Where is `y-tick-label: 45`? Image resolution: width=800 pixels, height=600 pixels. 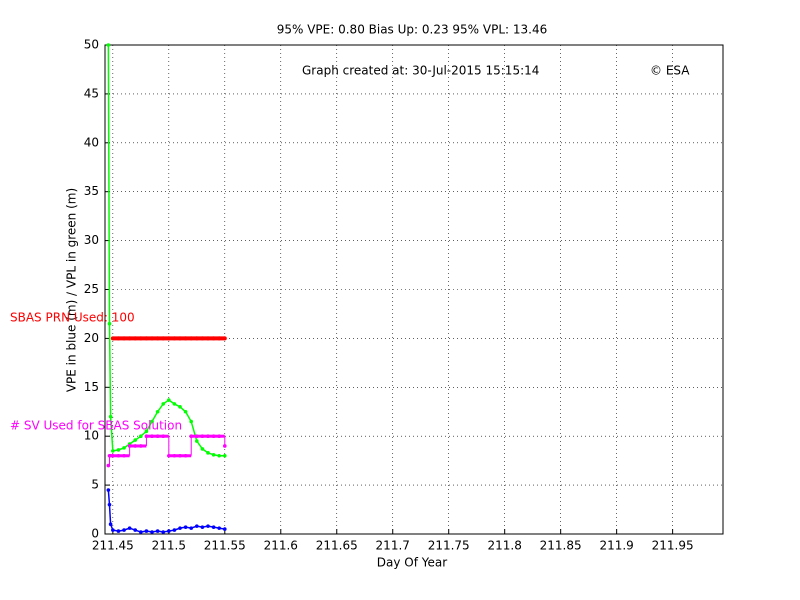 y-tick-label: 45 is located at coordinates (91, 93).